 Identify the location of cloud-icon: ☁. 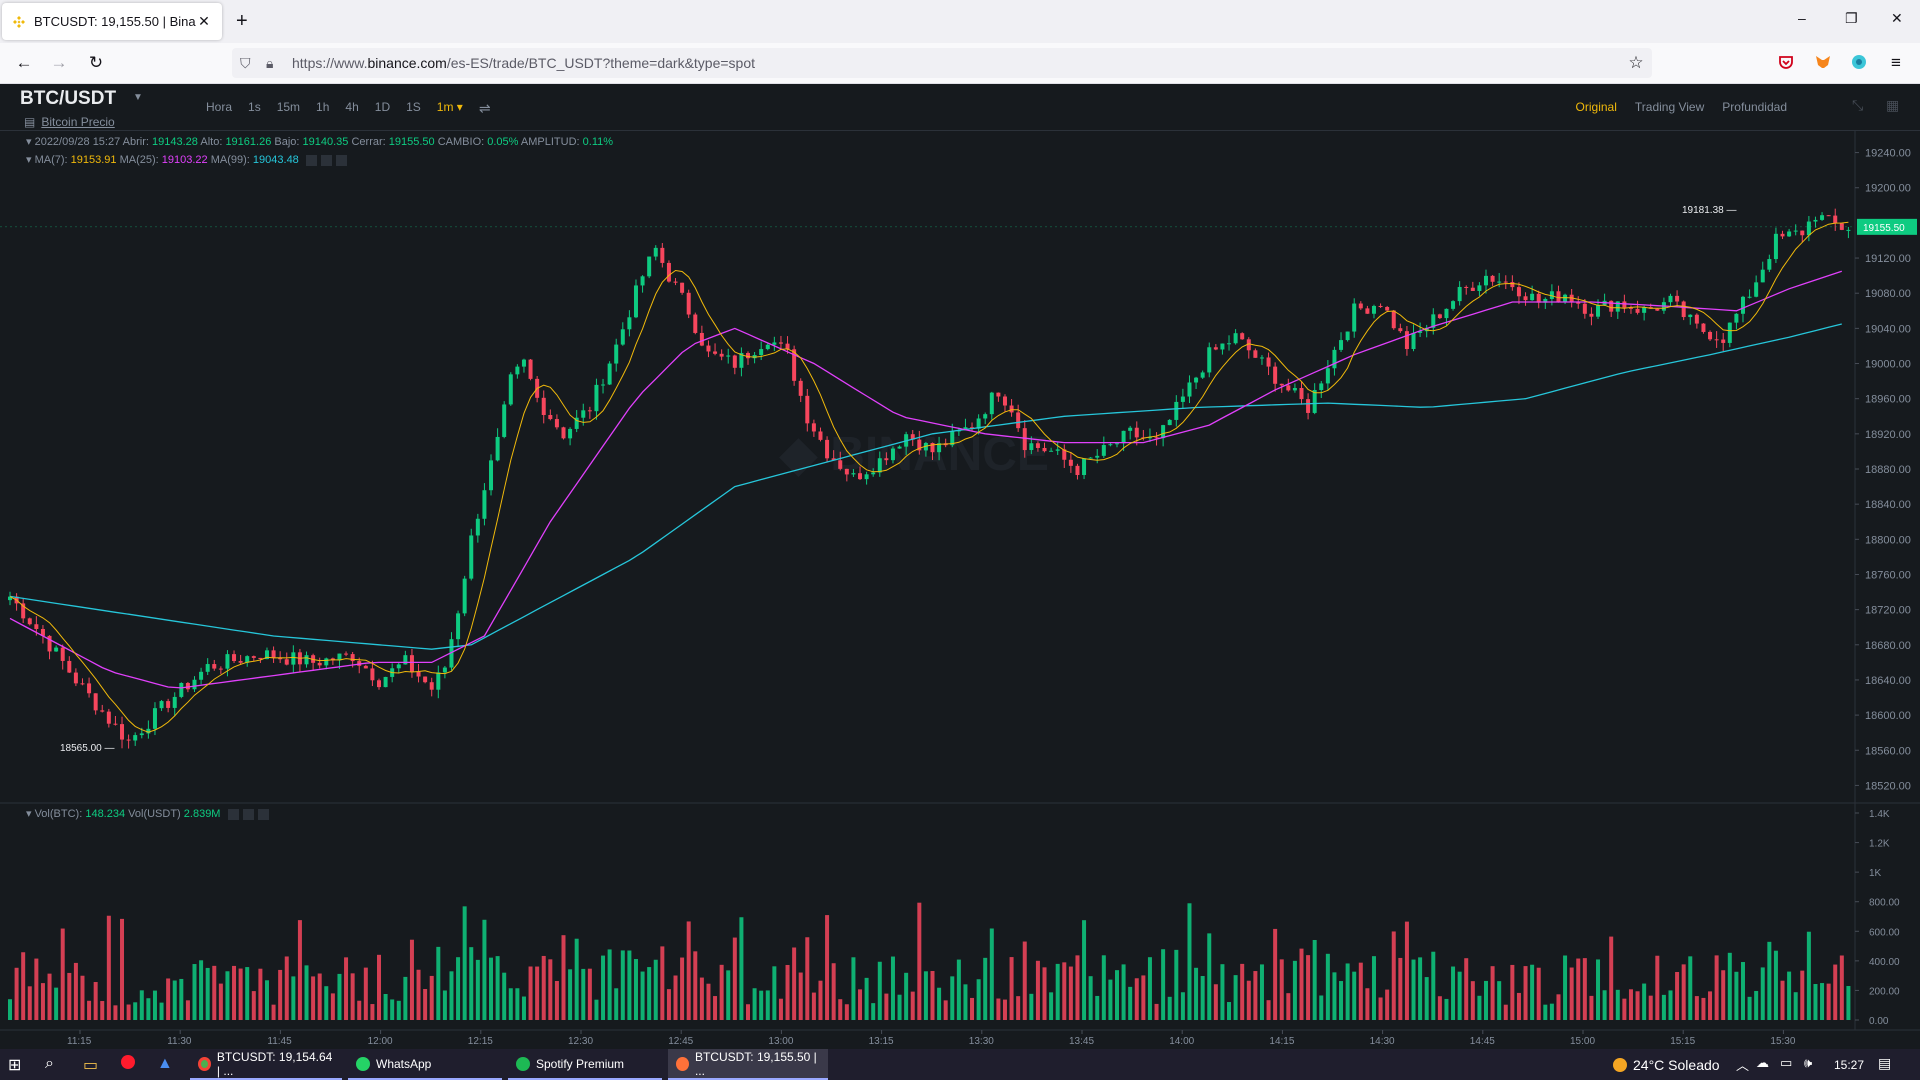
(1762, 1062).